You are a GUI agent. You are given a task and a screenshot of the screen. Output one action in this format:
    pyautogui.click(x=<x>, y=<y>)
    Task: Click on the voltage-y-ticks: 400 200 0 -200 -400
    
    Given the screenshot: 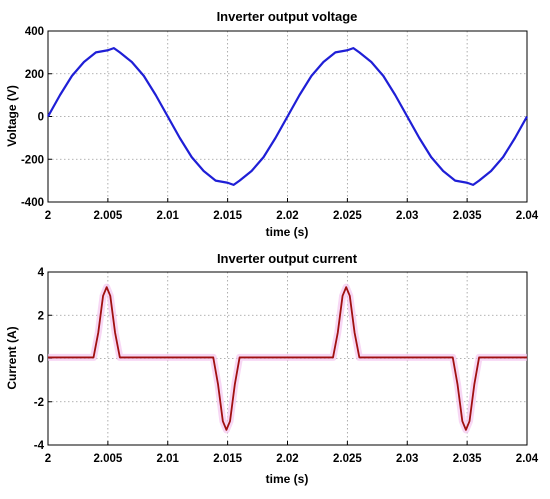 What is the action you would take?
    pyautogui.click(x=36, y=117)
    